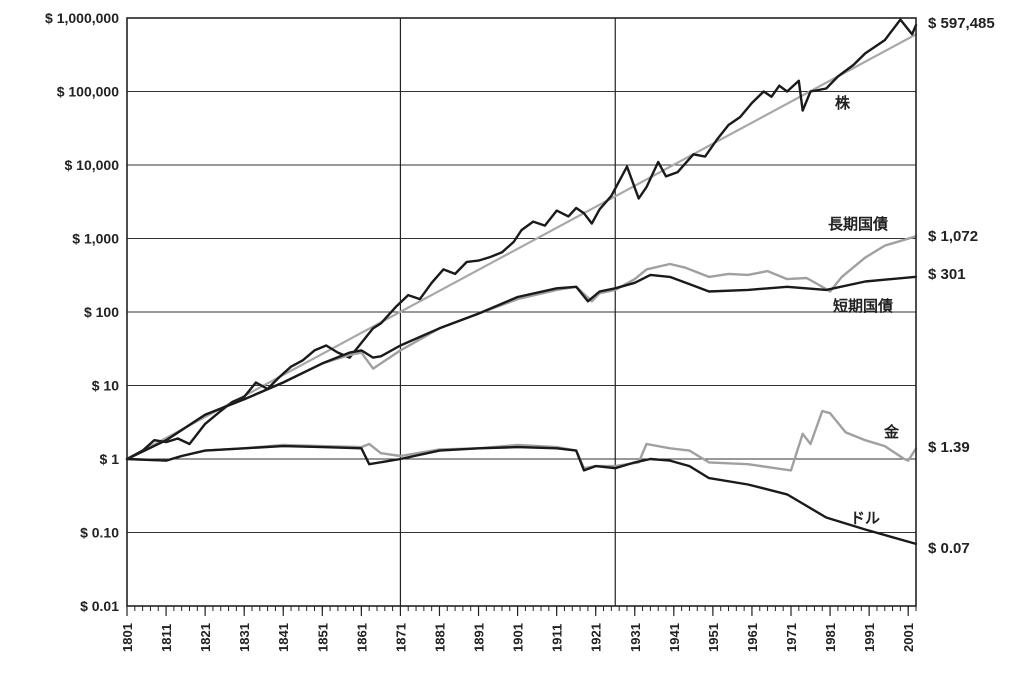 This screenshot has height=677, width=1024. What do you see at coordinates (752, 637) in the screenshot?
I see `x-tick-label: 1961` at bounding box center [752, 637].